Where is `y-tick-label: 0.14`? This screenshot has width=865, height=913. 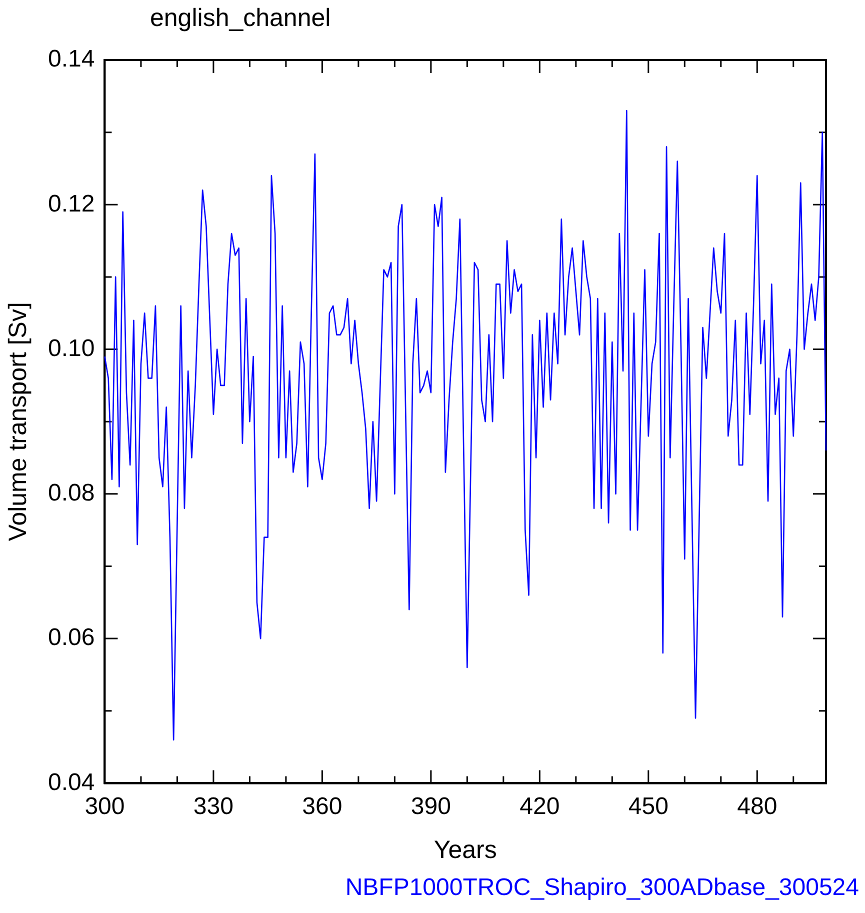 y-tick-label: 0.14 is located at coordinates (71, 59).